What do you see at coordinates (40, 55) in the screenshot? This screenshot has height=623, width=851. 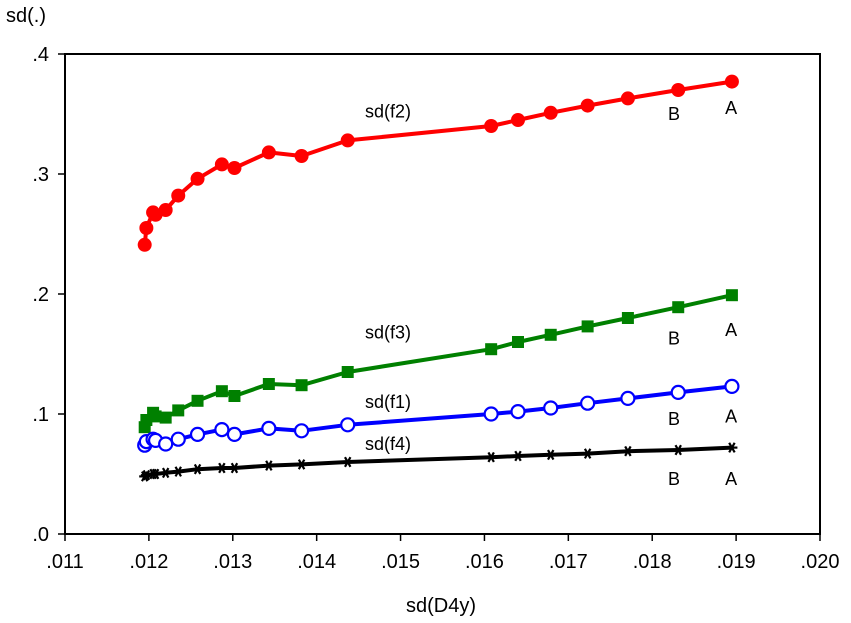 I see `y-tick-label: .4` at bounding box center [40, 55].